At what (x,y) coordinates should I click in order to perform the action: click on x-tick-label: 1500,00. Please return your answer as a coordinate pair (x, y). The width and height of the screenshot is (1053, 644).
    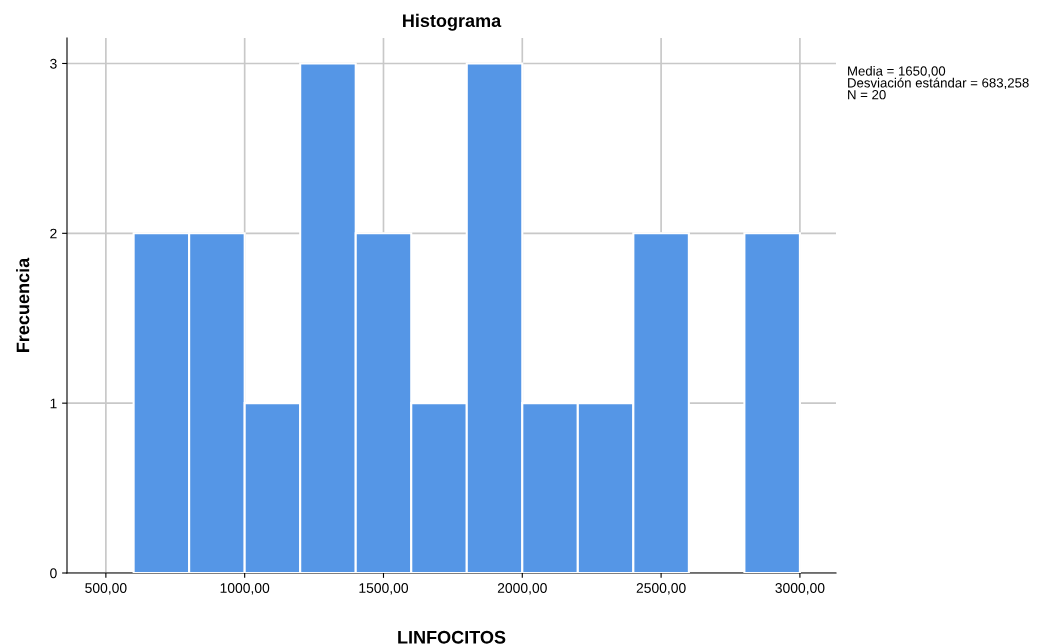
    Looking at the image, I should click on (384, 589).